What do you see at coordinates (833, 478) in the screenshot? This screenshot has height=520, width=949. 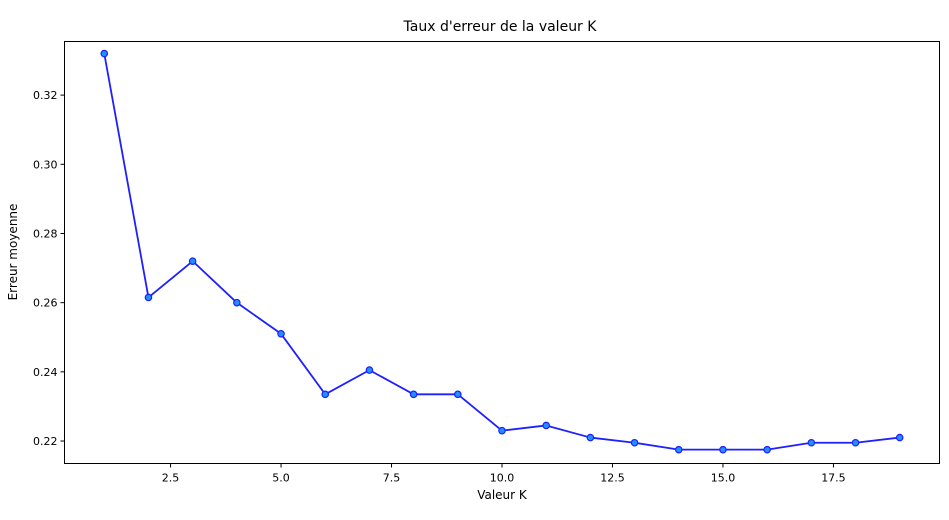 I see `x-tick-label: 17.5` at bounding box center [833, 478].